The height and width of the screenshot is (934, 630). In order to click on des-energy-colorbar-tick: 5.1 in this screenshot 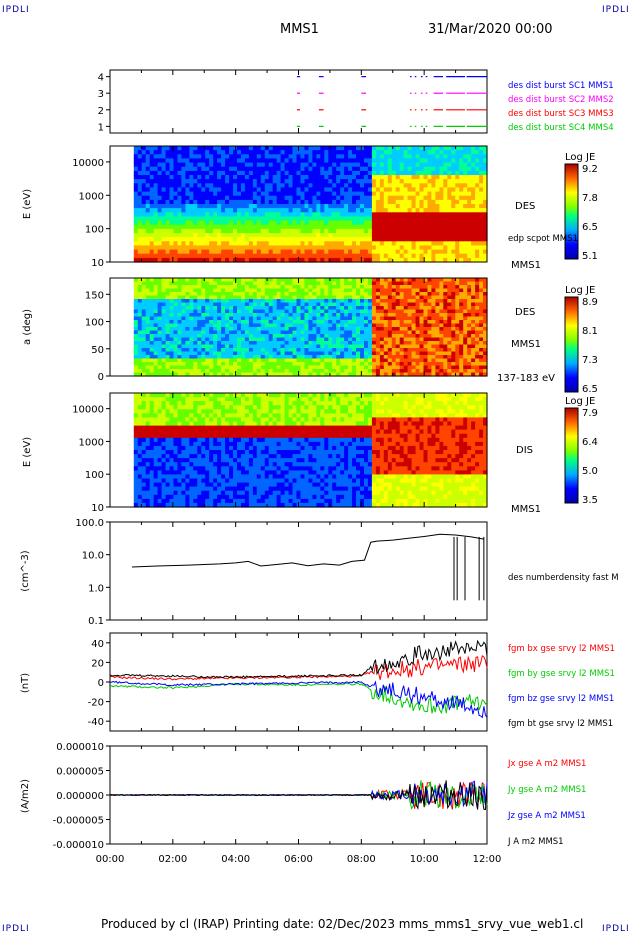, I will do `click(590, 256)`.